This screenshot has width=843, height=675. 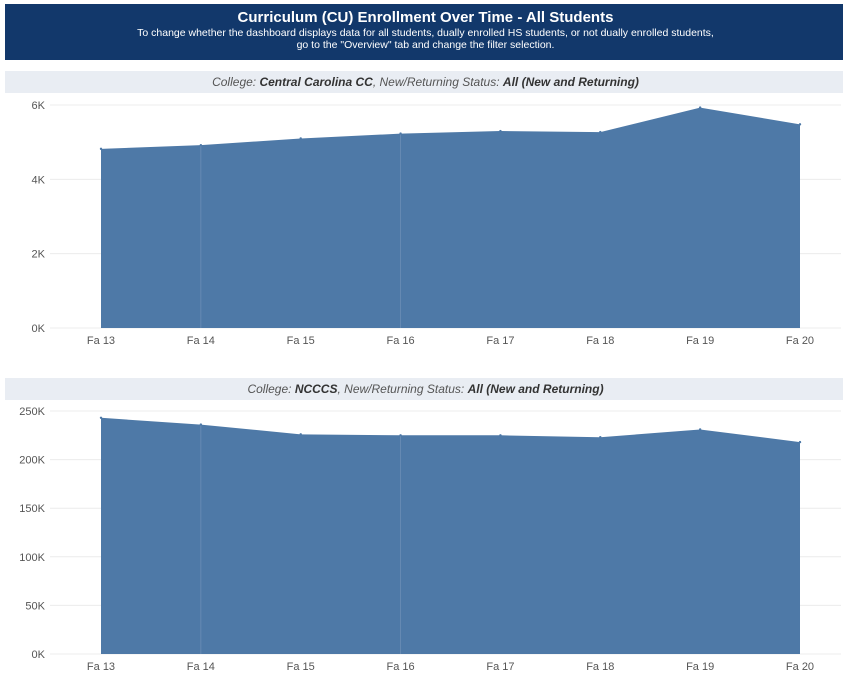 I want to click on y-tick-label: 4K, so click(x=39, y=180).